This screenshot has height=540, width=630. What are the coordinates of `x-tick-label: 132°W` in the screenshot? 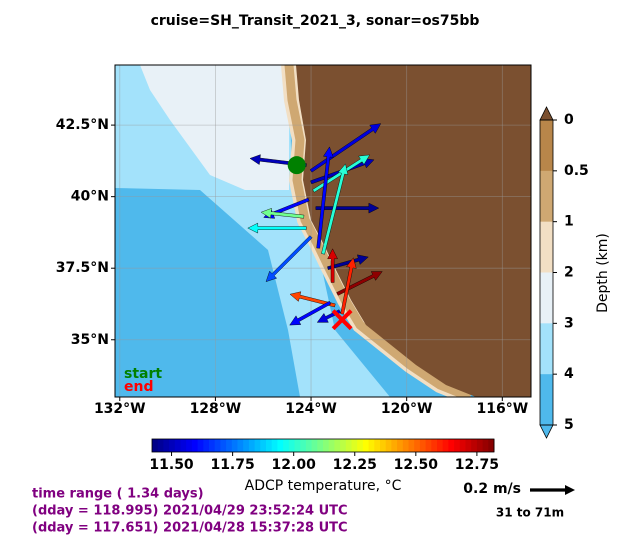 It's located at (120, 409).